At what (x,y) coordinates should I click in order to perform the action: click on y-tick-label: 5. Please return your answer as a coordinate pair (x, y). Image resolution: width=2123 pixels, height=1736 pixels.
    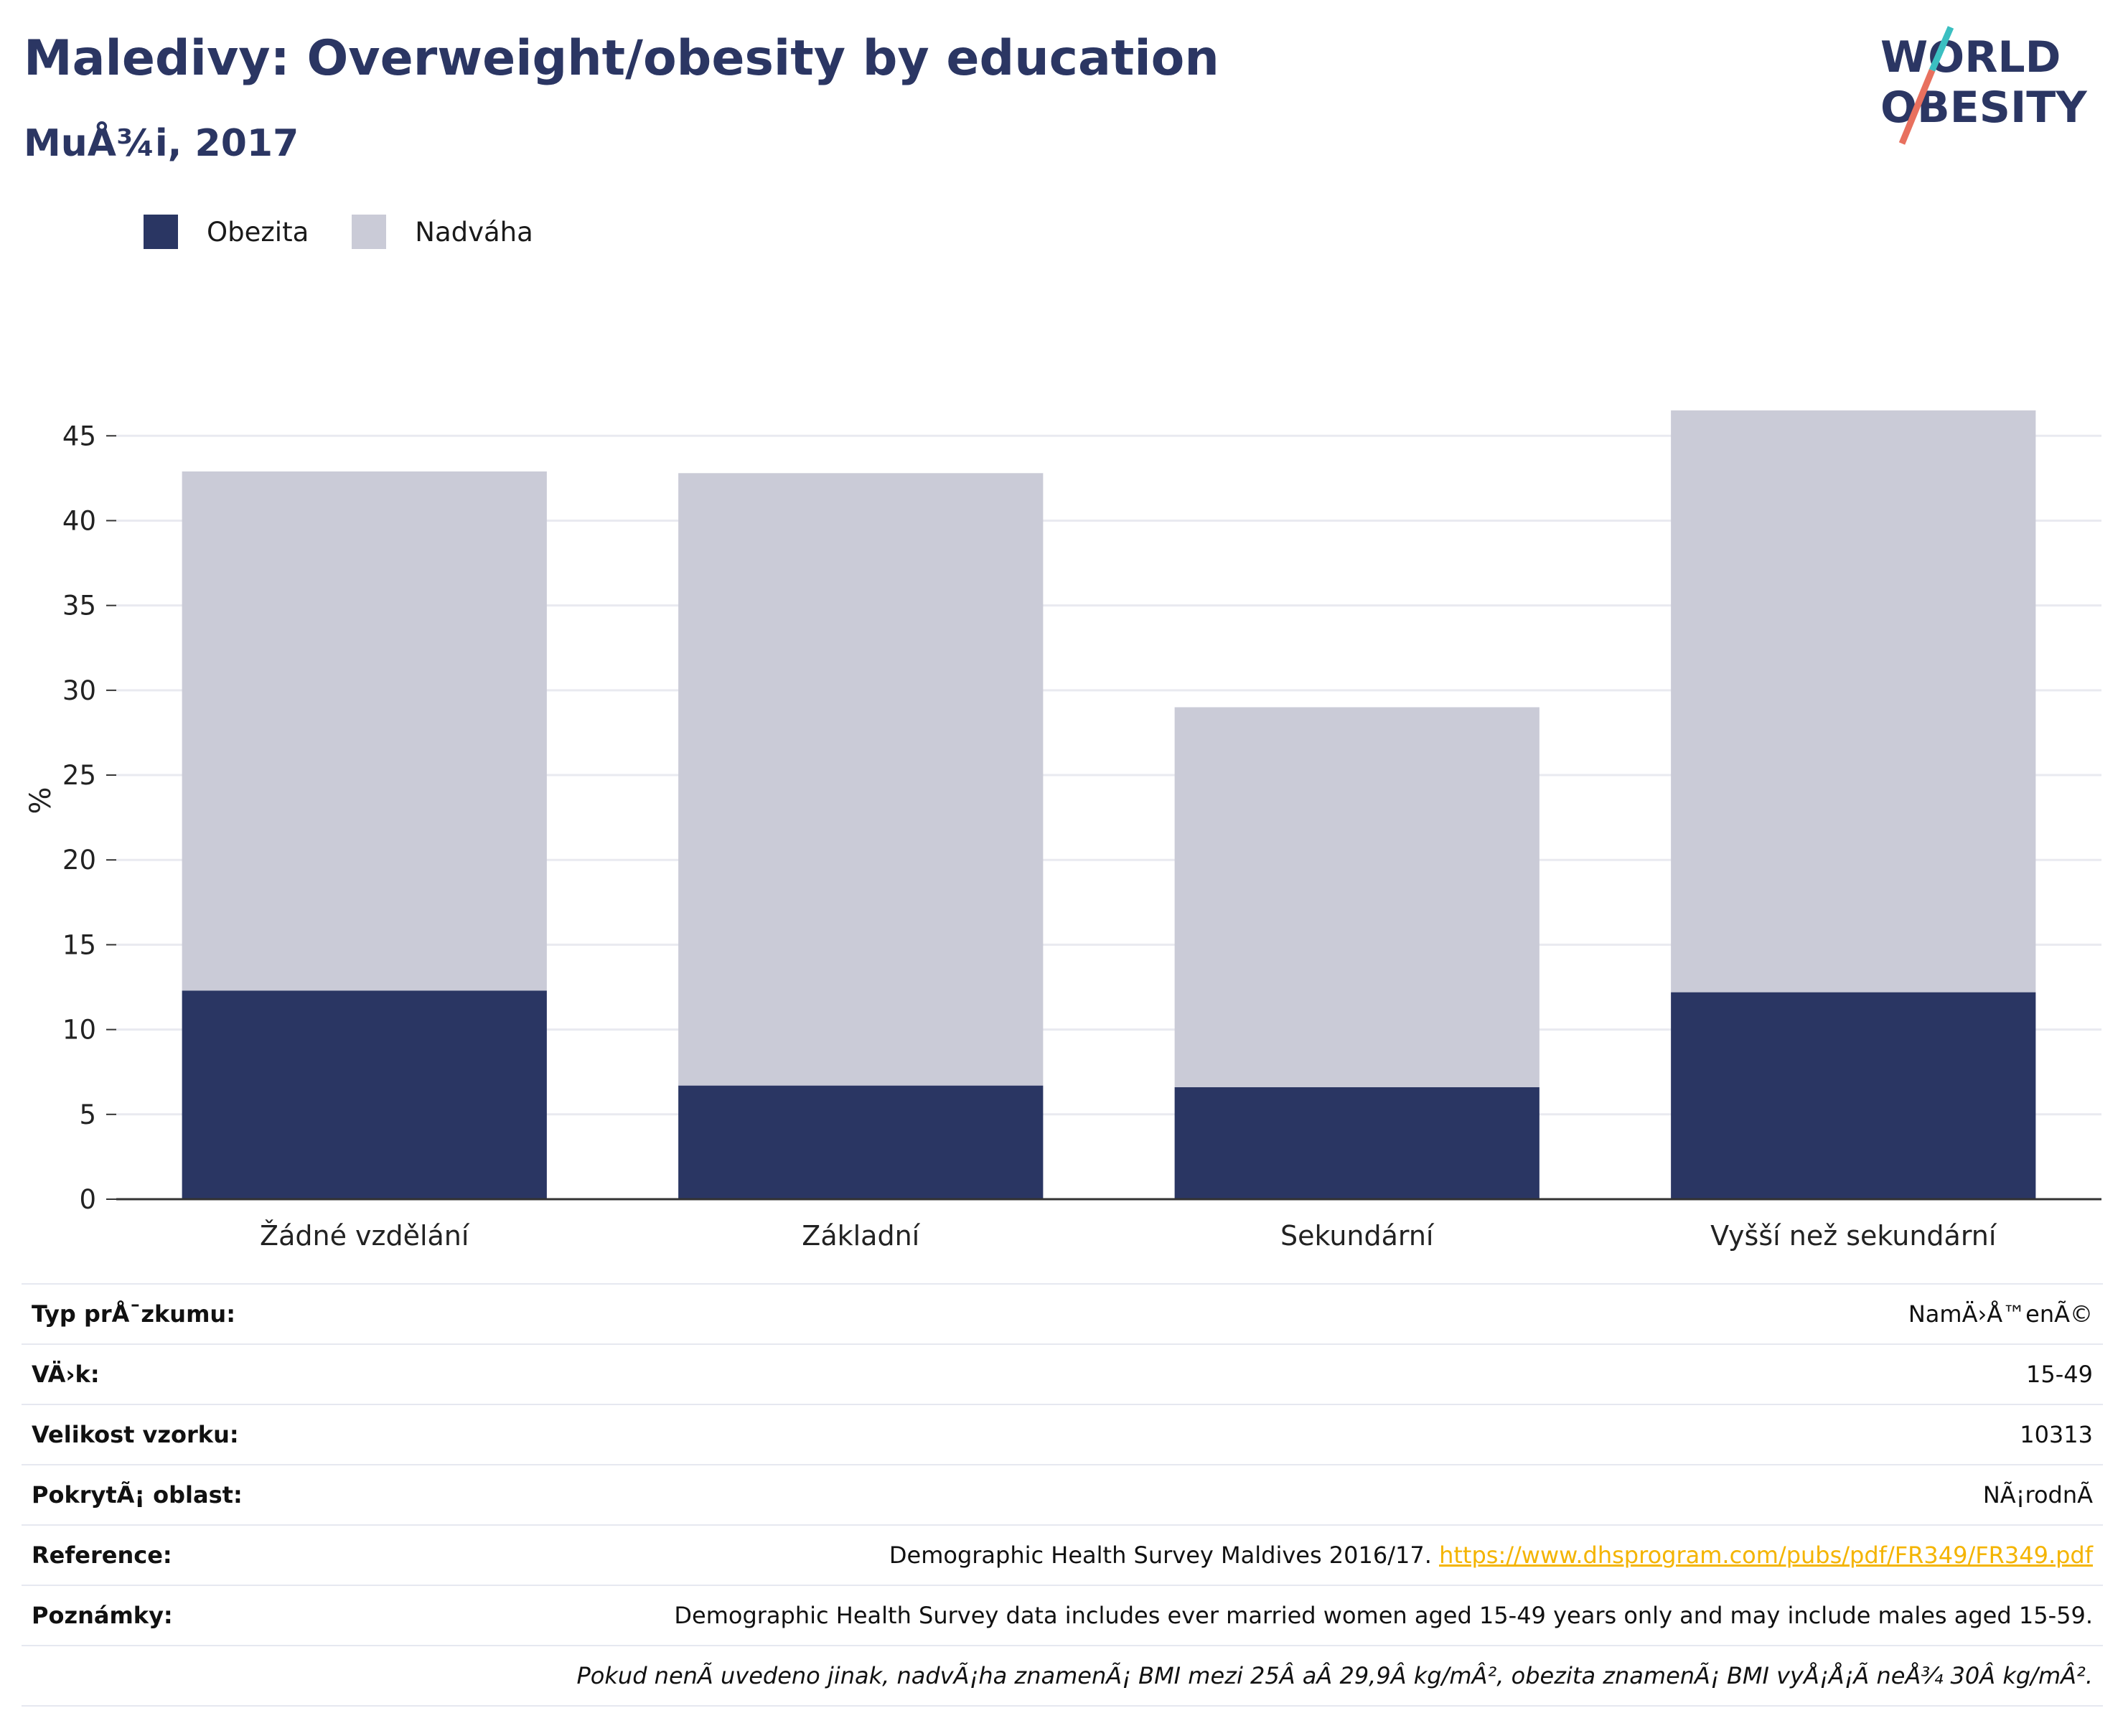
    Looking at the image, I should click on (87, 1114).